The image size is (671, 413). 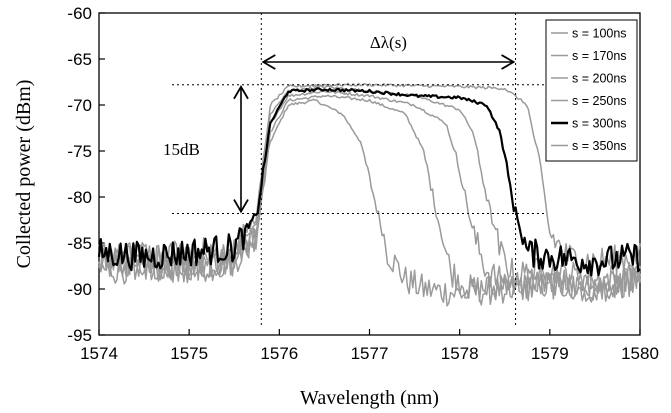 What do you see at coordinates (79, 243) in the screenshot?
I see `y-tick-label: -85` at bounding box center [79, 243].